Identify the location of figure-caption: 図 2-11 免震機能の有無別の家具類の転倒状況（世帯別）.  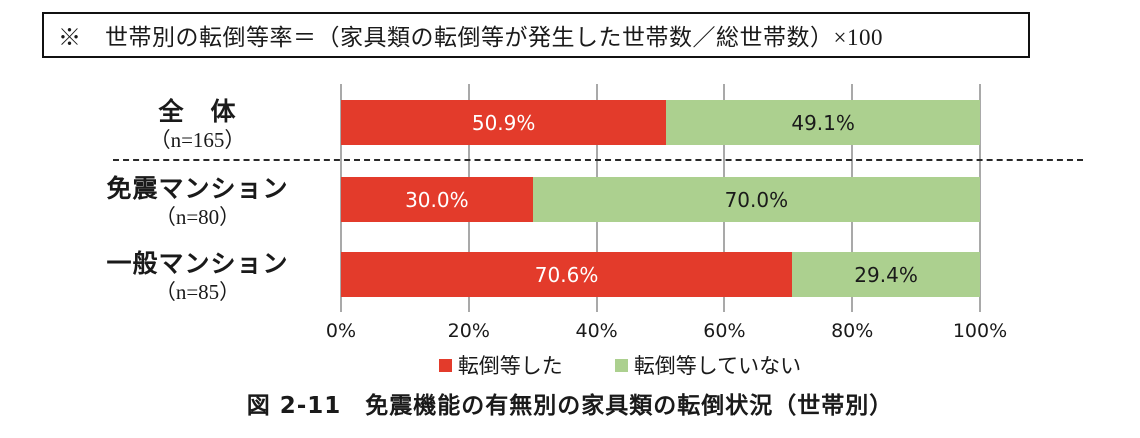
(570, 406).